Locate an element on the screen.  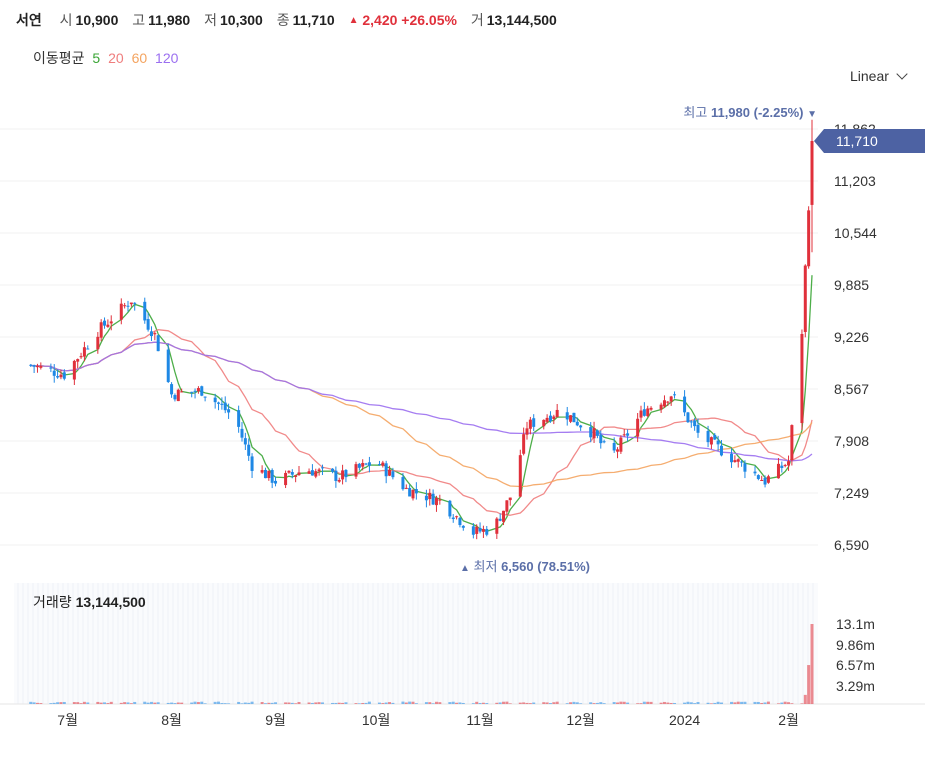
price-tick-label: 10,544 is located at coordinates (855, 233).